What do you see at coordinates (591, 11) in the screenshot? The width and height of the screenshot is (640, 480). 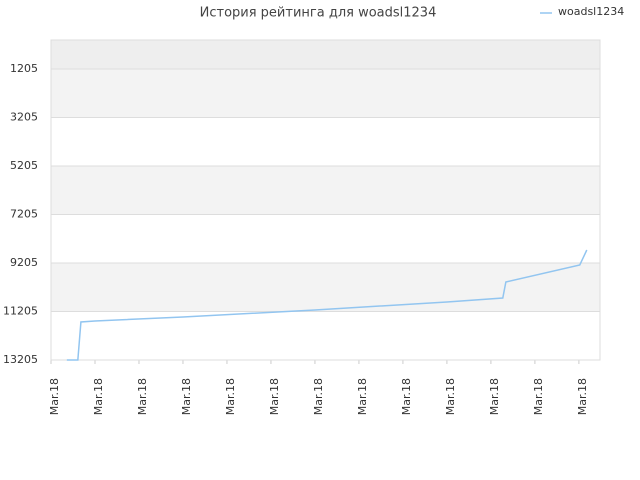 I see `legend-label: woadsl1234` at bounding box center [591, 11].